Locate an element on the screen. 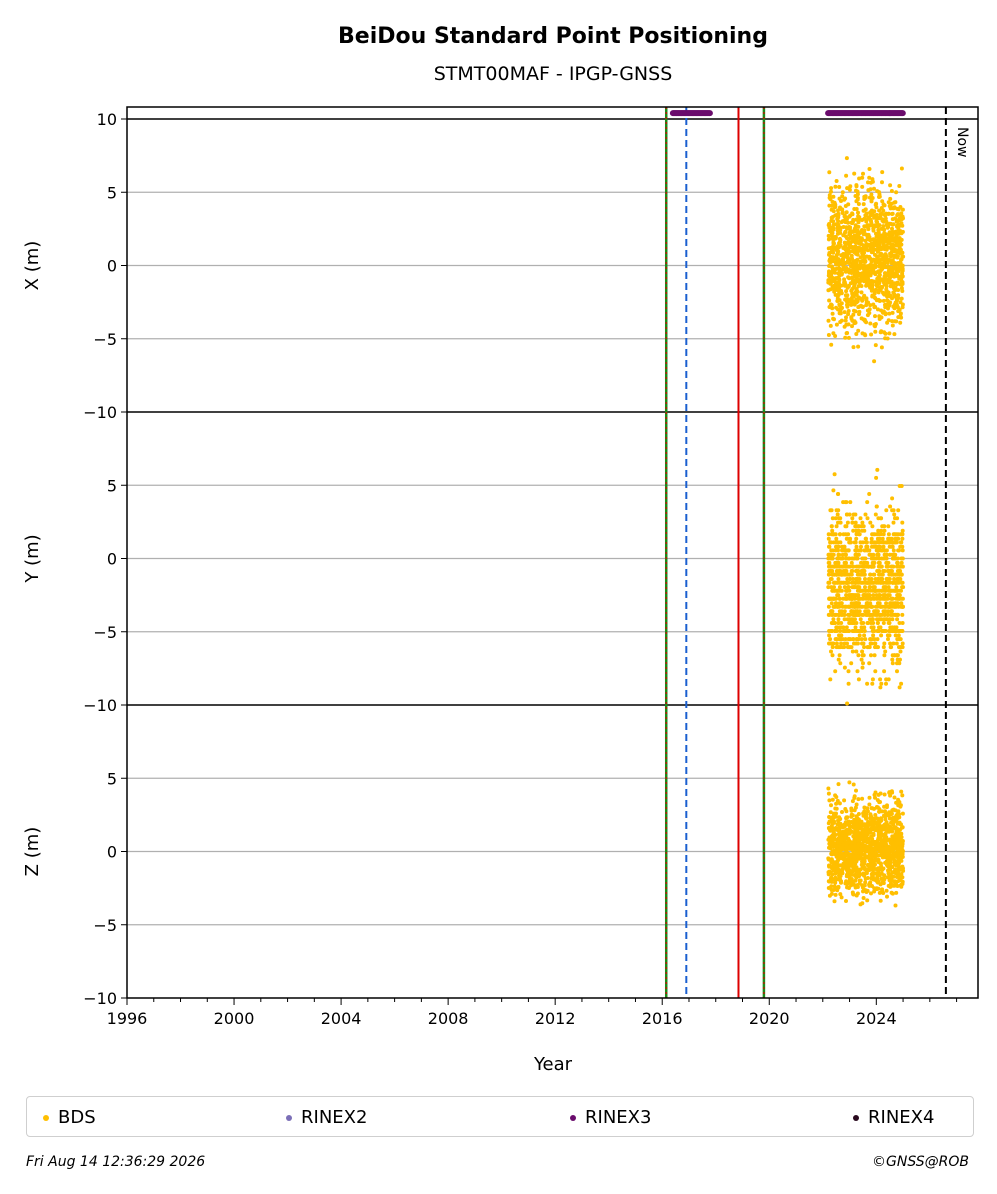  legend-item-rinex3: RINEX3 is located at coordinates (610, 1117).